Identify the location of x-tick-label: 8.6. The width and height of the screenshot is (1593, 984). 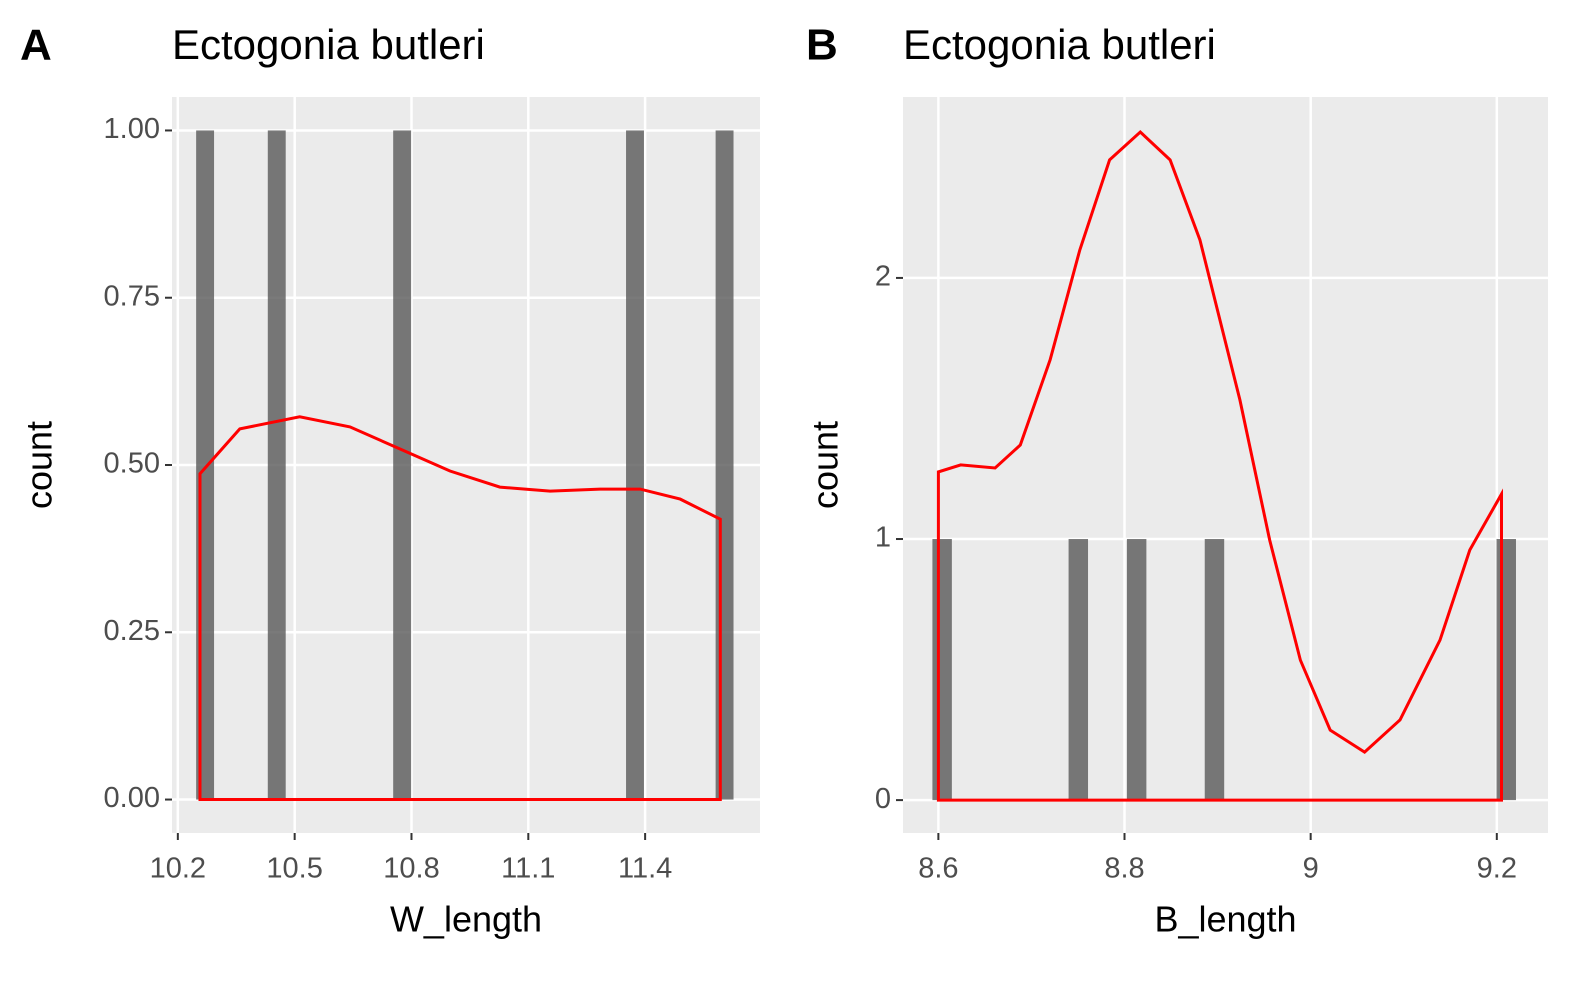
(938, 869).